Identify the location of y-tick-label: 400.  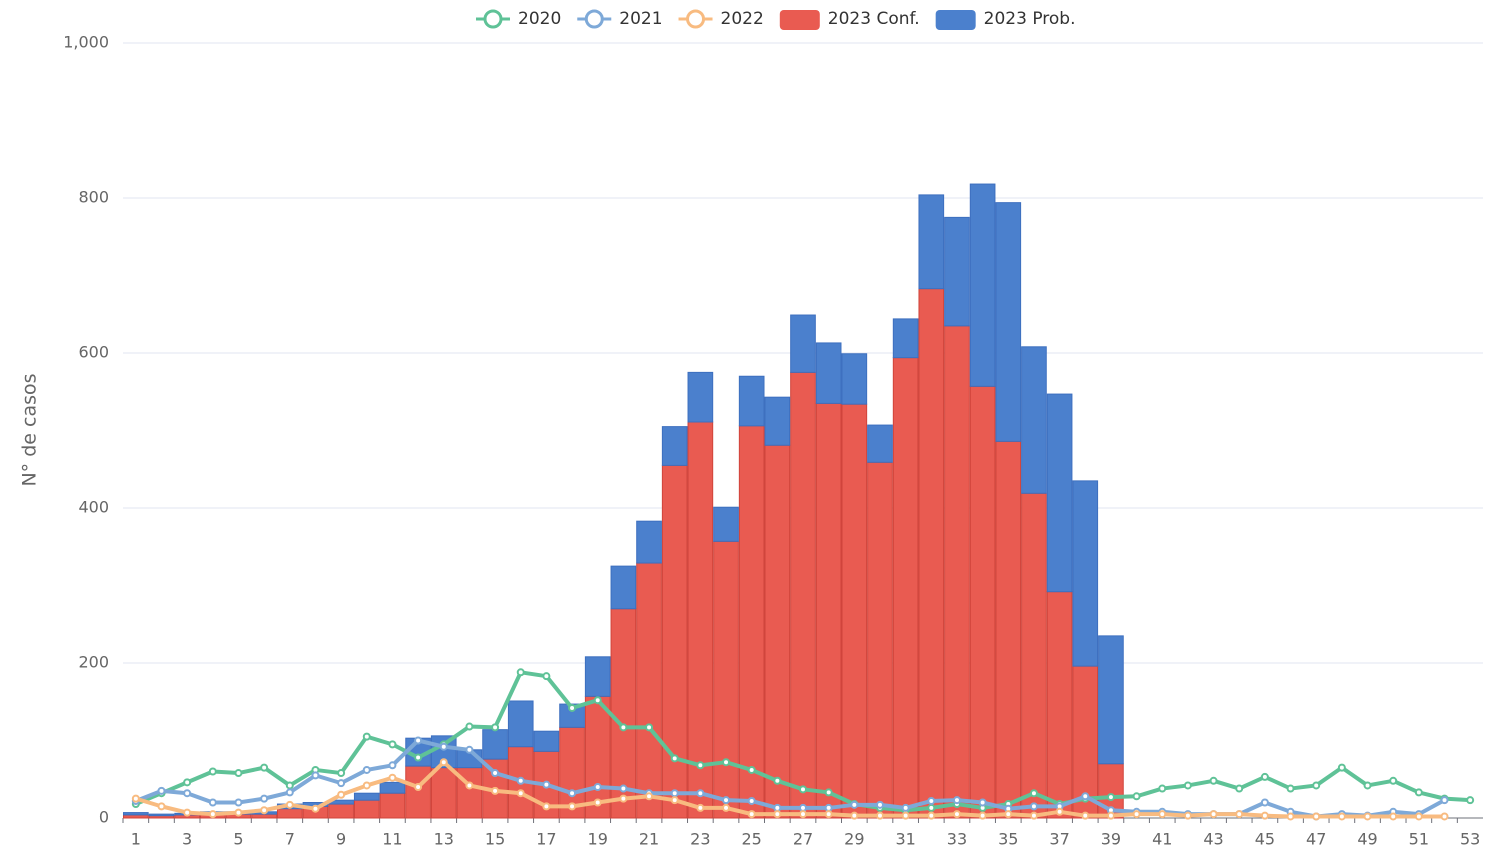
(93, 507).